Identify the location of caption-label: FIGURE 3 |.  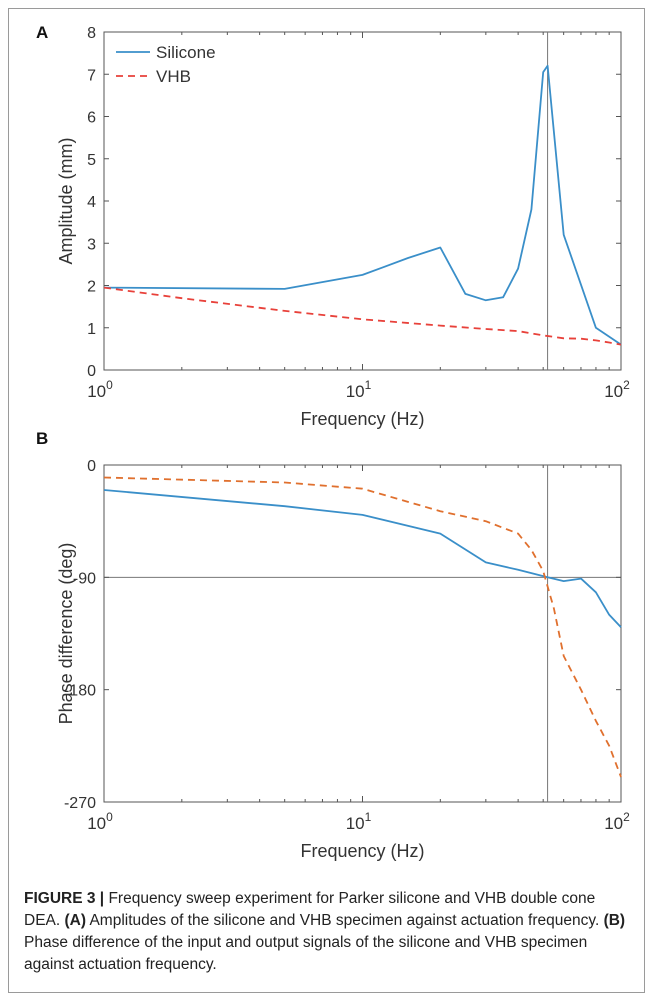
(64, 898).